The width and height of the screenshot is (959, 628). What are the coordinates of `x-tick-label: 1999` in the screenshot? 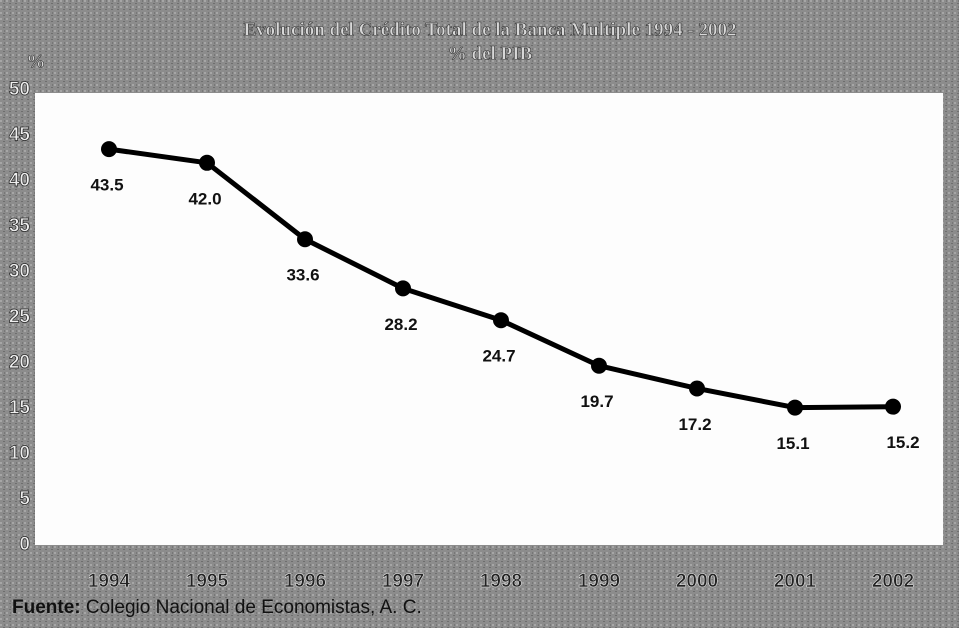 It's located at (599, 581).